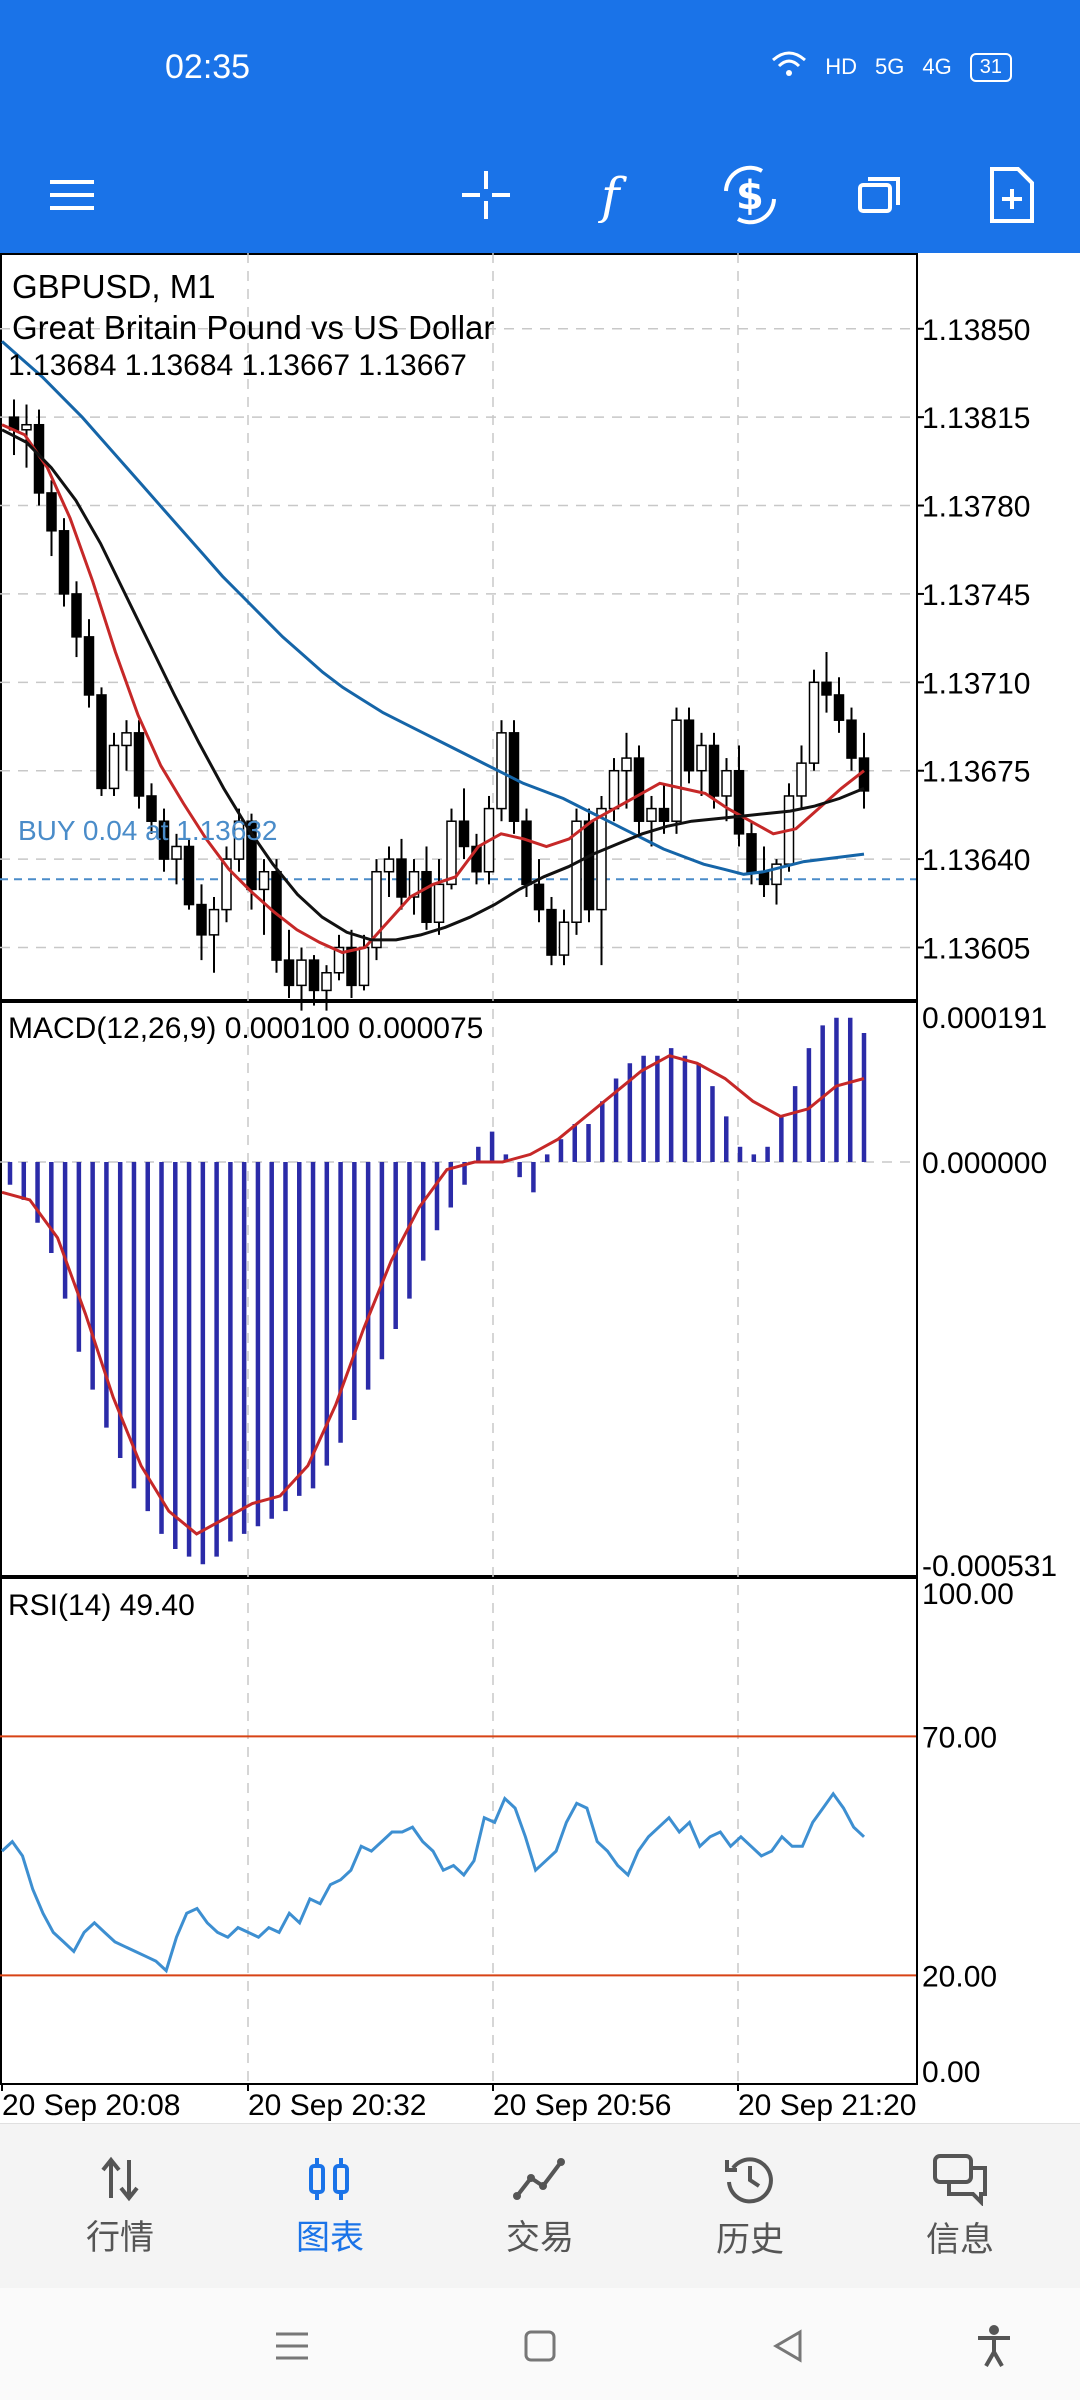 The width and height of the screenshot is (1080, 2400). I want to click on nav-quotes: 行情, so click(120, 2206).